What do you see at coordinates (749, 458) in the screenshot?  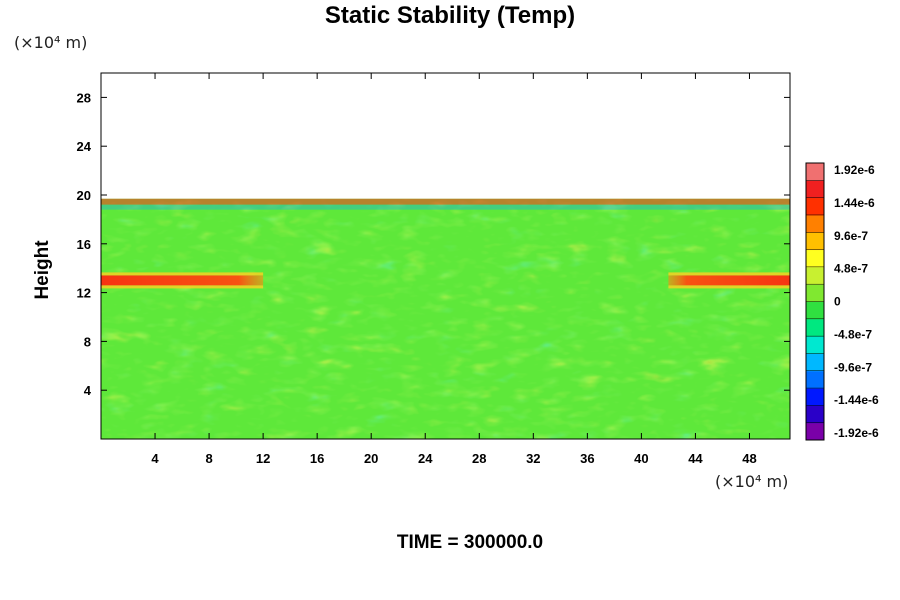 I see `x-tick-label: 48` at bounding box center [749, 458].